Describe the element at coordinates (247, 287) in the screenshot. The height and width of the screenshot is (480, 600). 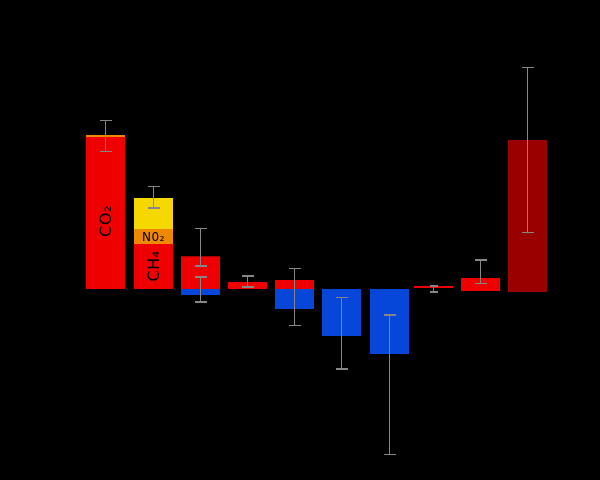
I see `error-bar-cap-bar-4-0-bottom` at that location.